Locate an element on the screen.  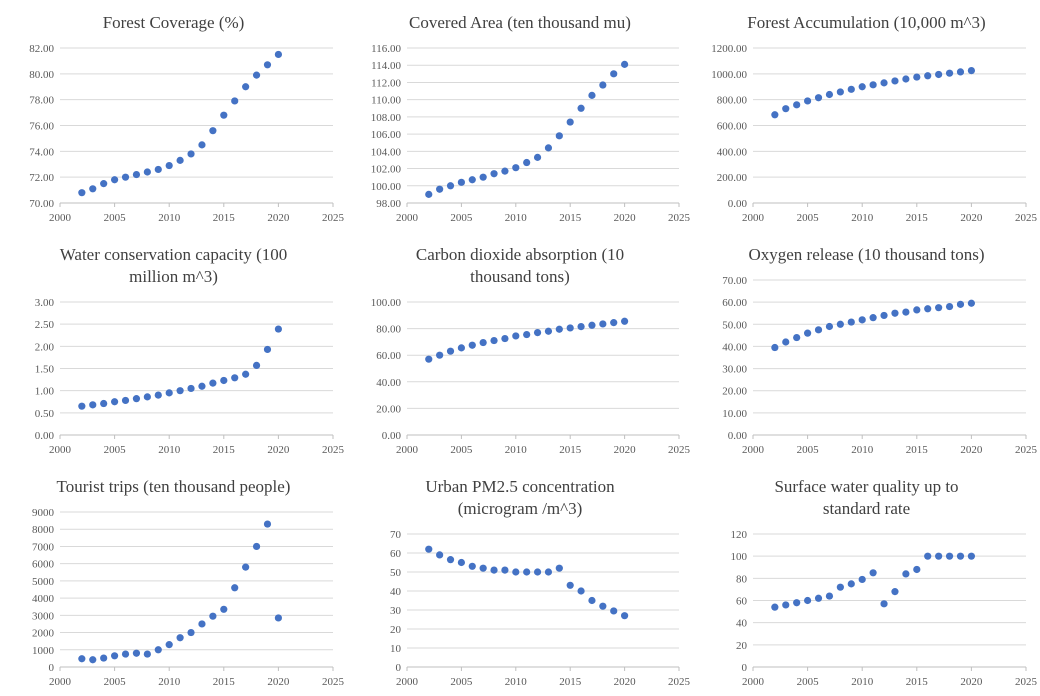
y-tick-label: 3.00 is located at coordinates (45, 303).